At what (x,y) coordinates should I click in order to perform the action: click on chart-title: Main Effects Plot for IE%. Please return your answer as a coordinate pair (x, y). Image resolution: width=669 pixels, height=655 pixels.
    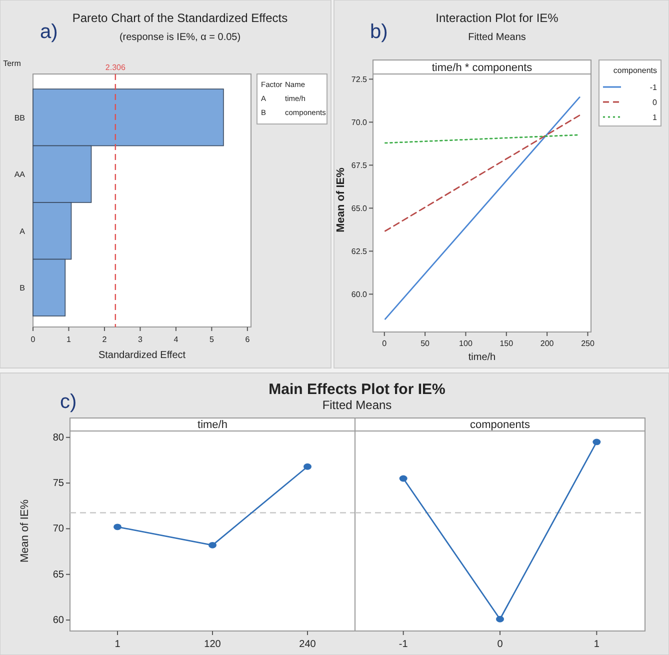
    Looking at the image, I should click on (357, 389).